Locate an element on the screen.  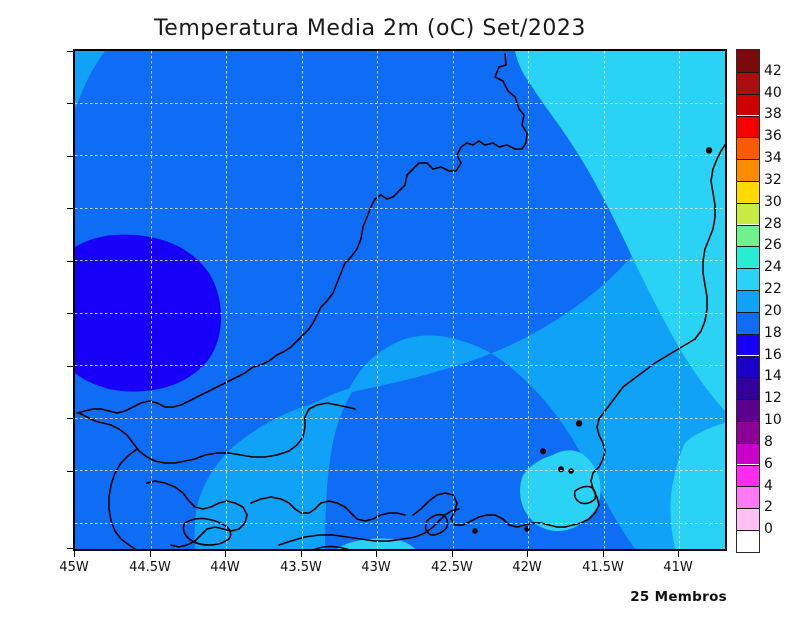
colorbar is located at coordinates (748, 301).